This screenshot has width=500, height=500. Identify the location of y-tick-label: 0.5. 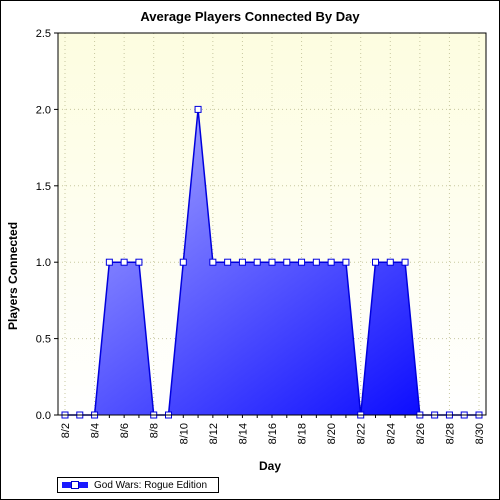
(43, 340).